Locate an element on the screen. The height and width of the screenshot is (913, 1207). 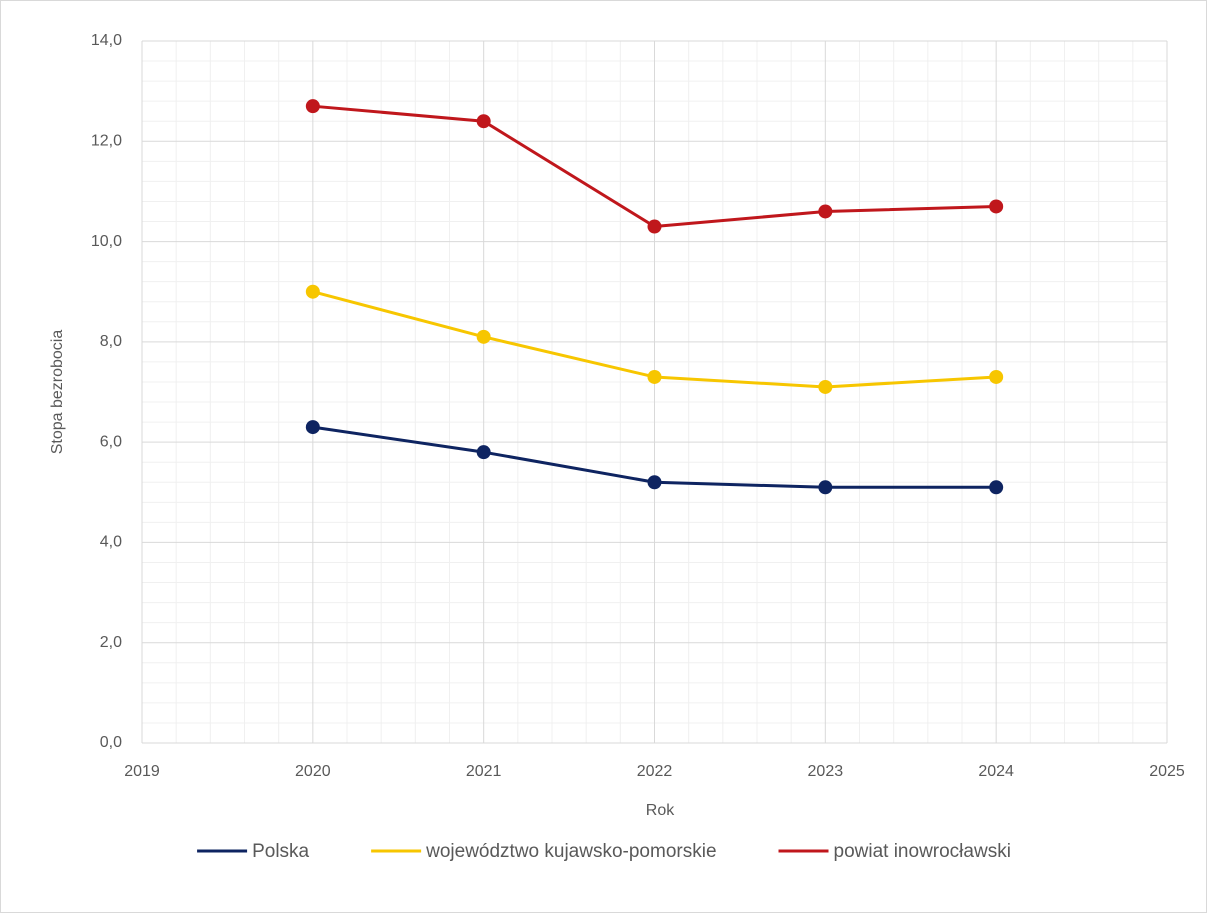
y-tick-label: 12,0 is located at coordinates (106, 141).